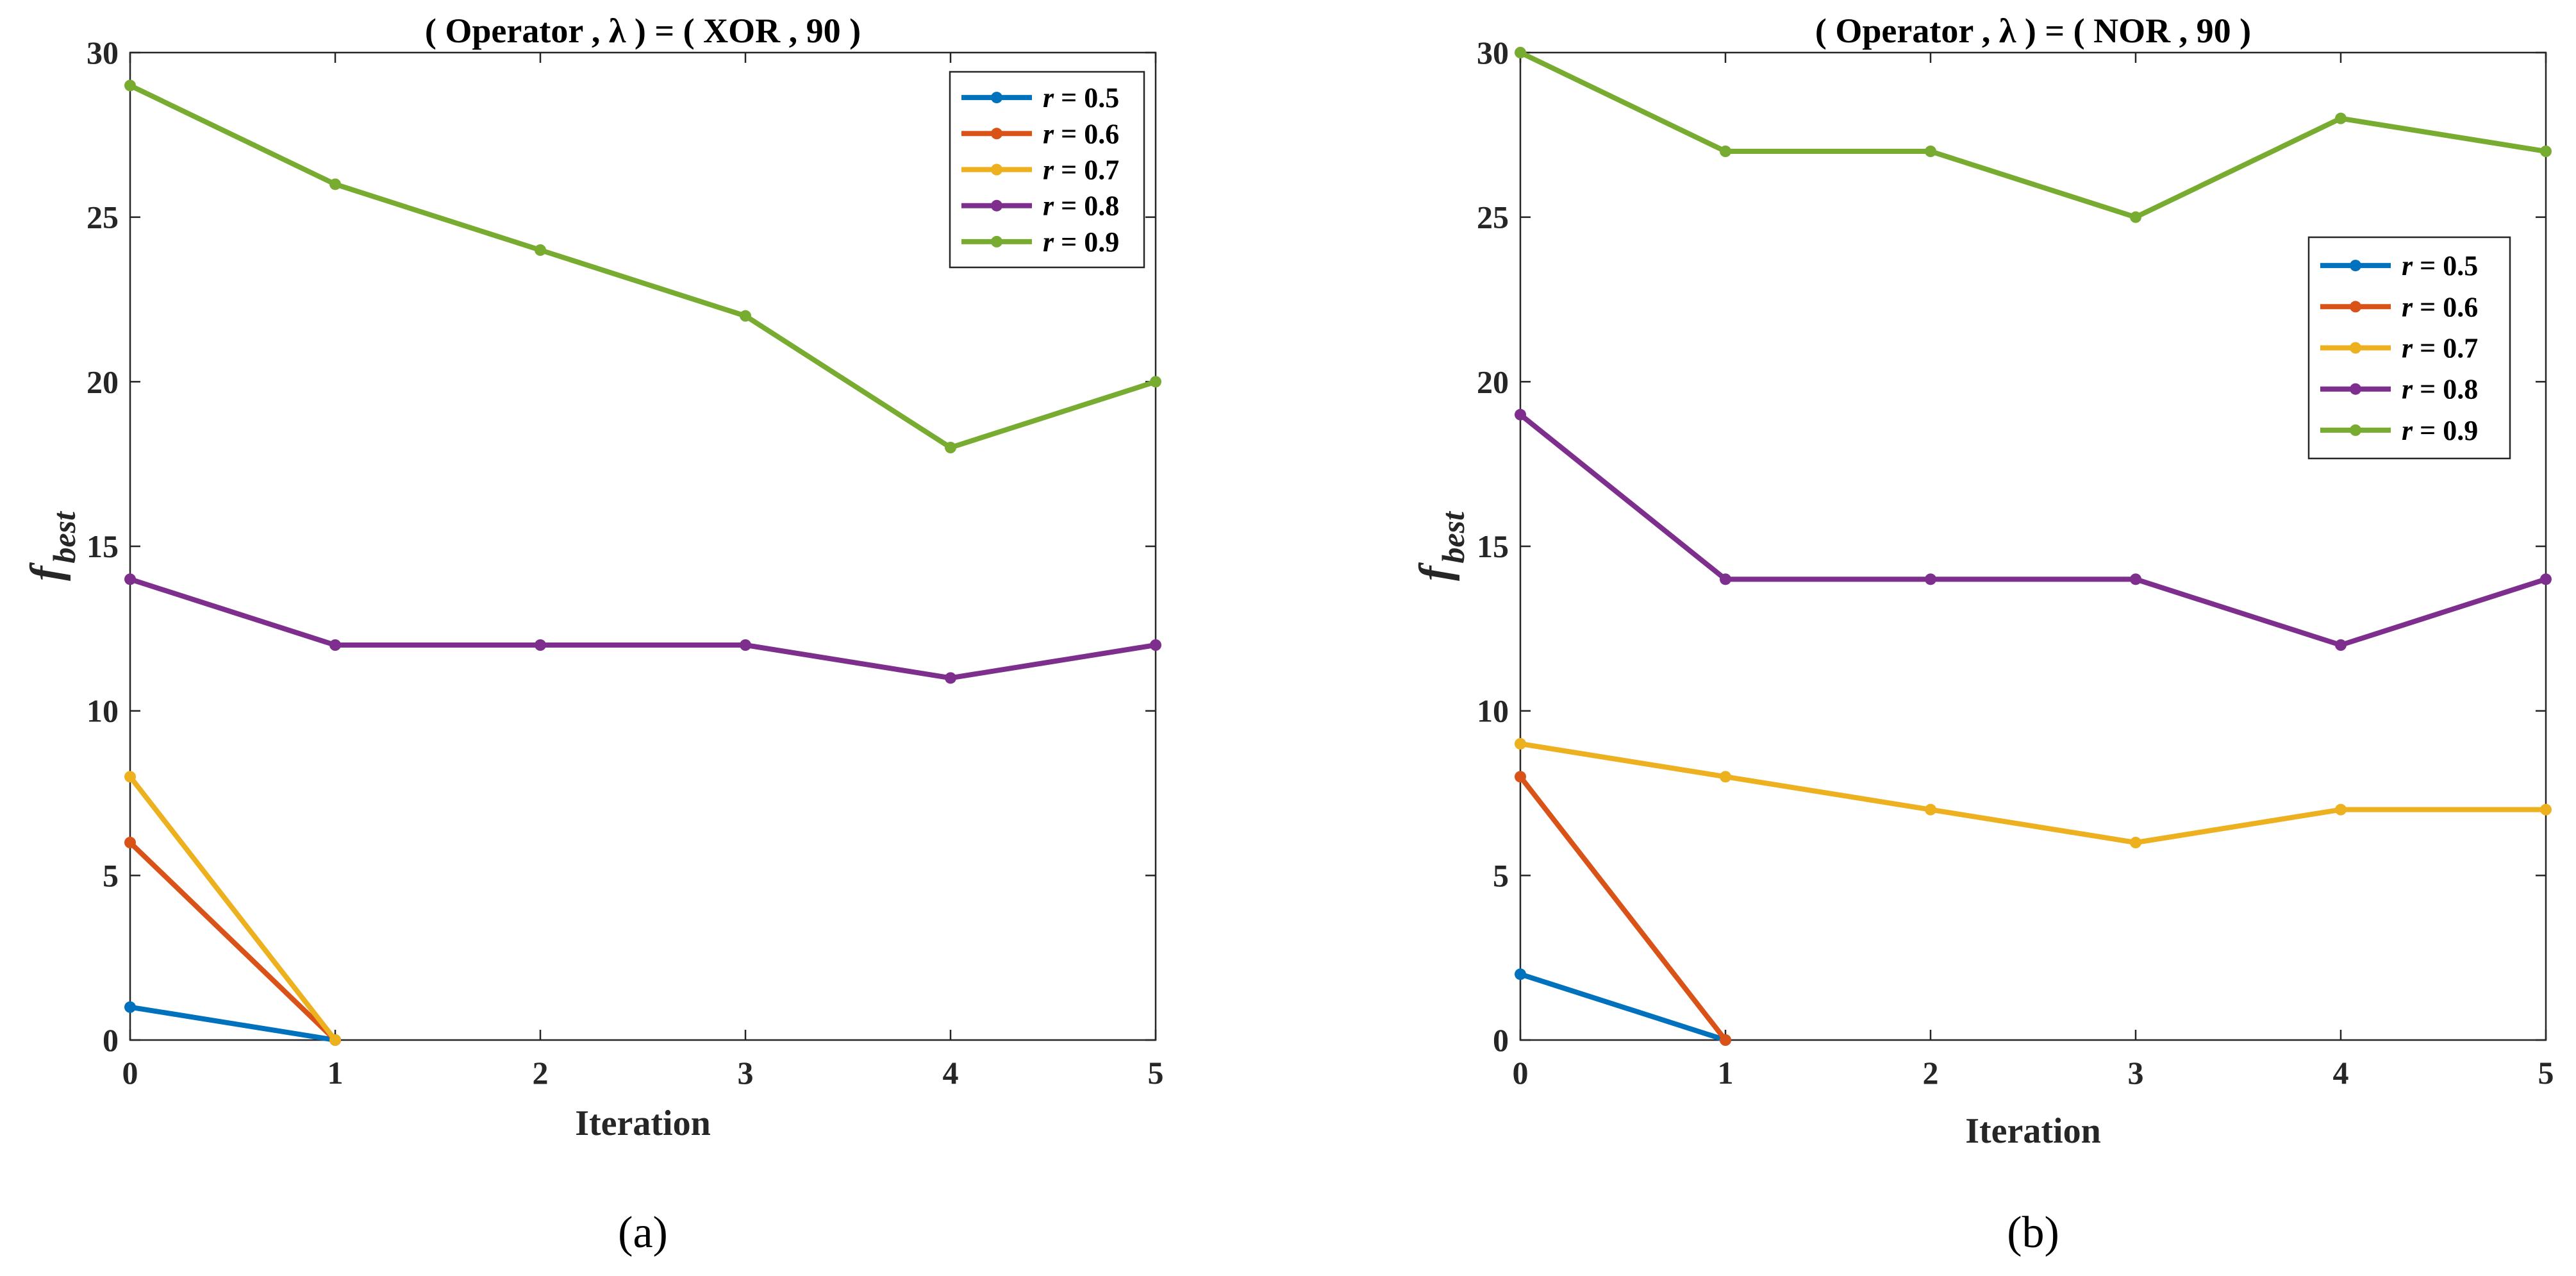 This screenshot has width=2576, height=1276. I want to click on panel-b-series-r06-line, so click(1623, 908).